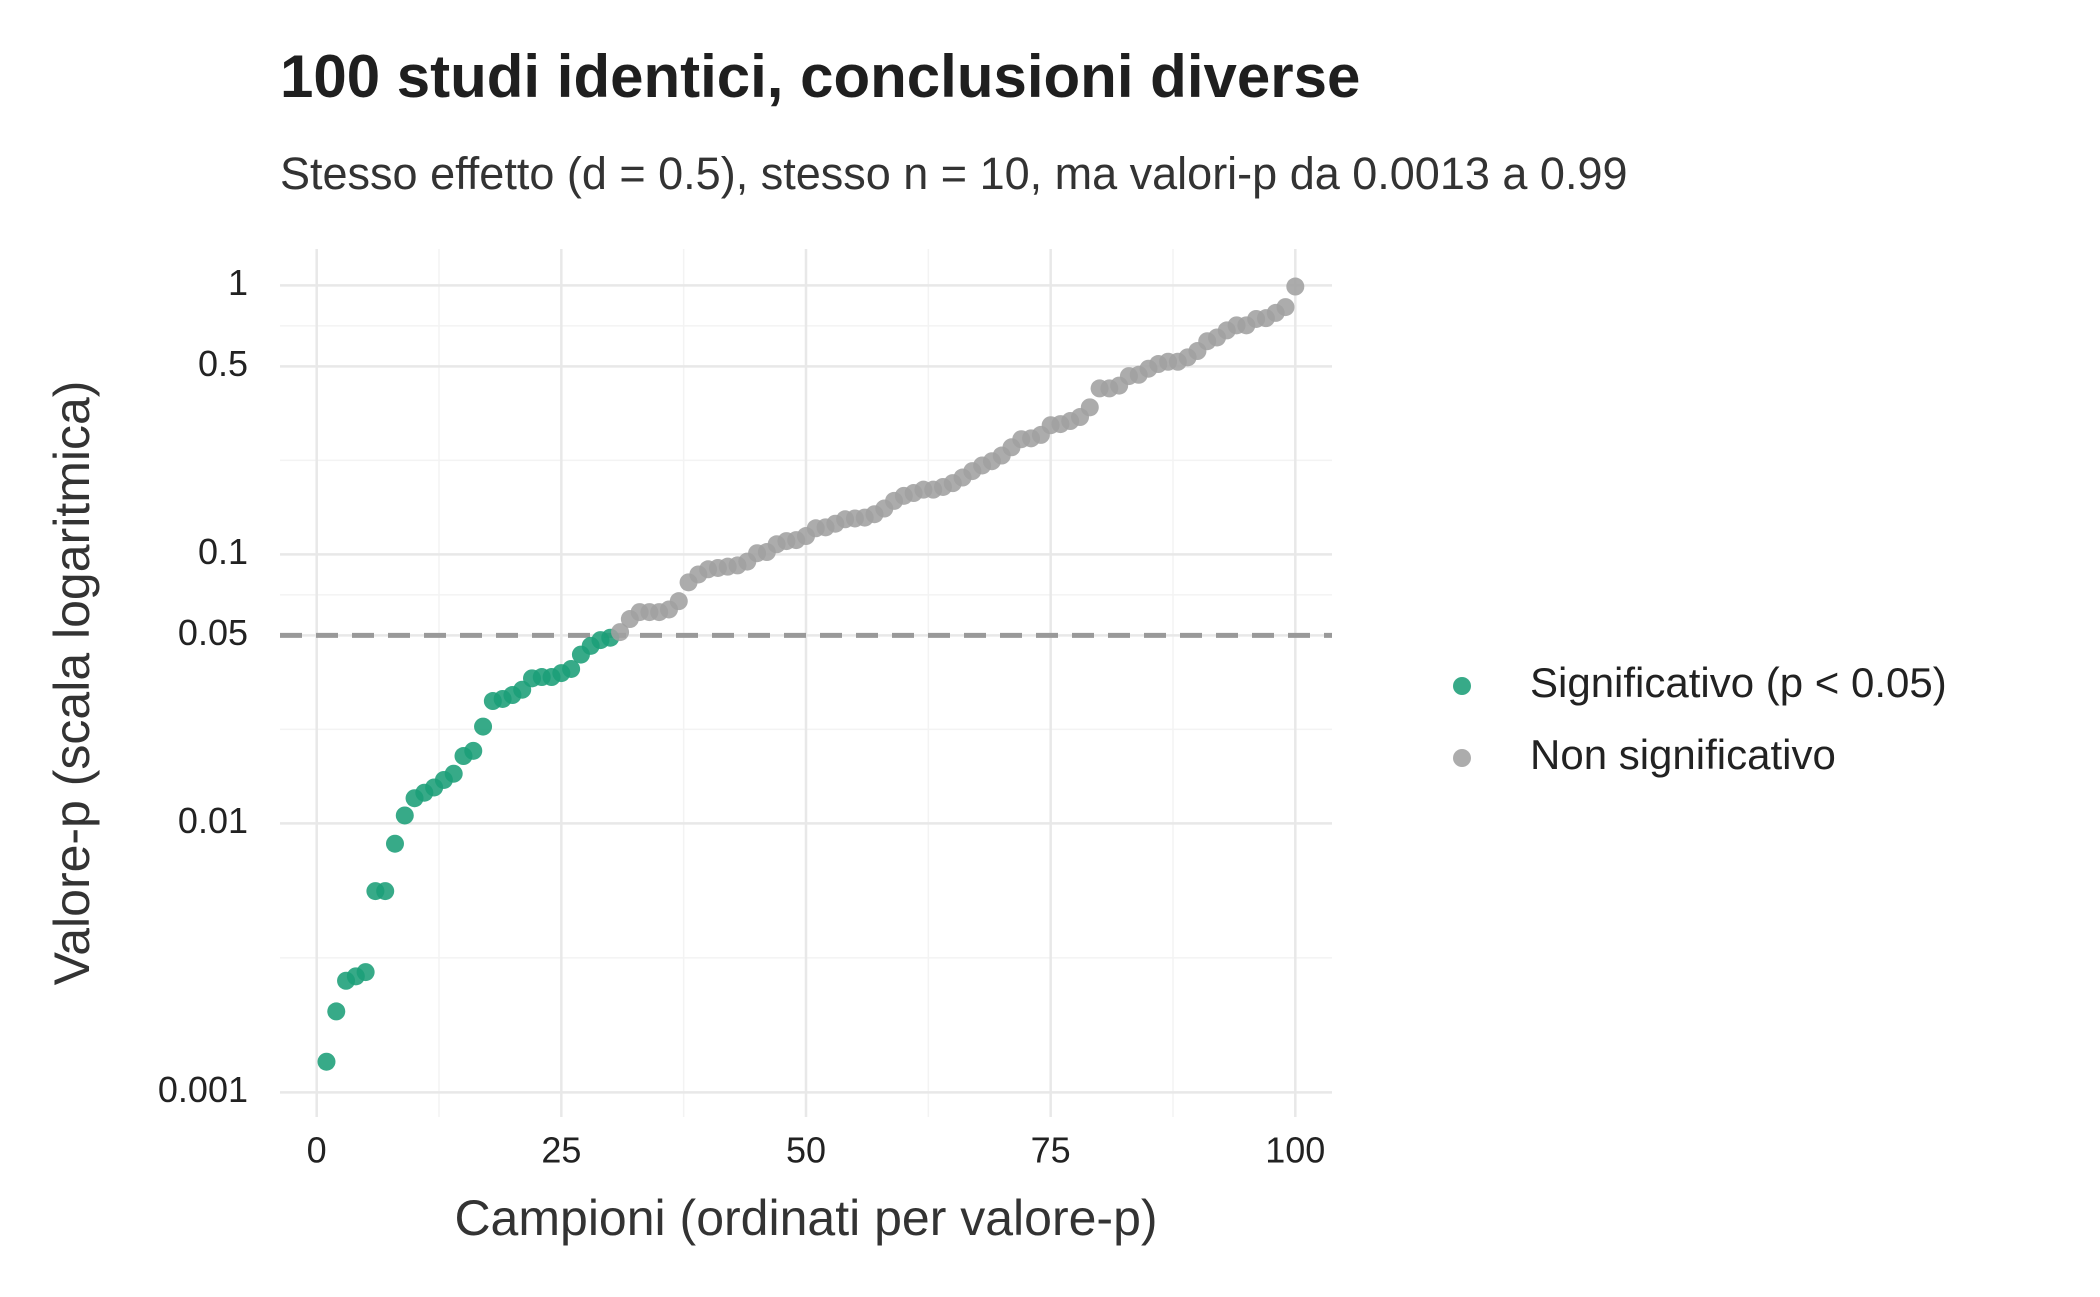 The image size is (2100, 1297). Describe the element at coordinates (1051, 1150) in the screenshot. I see `x-tick-label: 75` at that location.